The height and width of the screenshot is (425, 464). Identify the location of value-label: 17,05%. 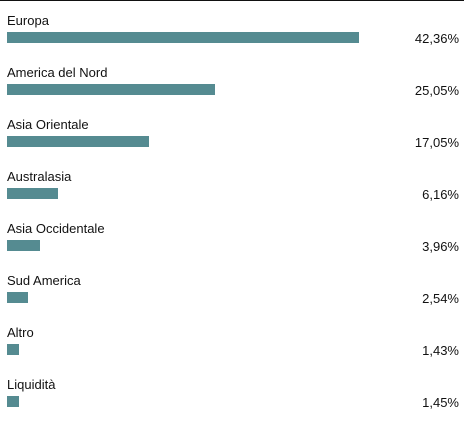
(436, 142).